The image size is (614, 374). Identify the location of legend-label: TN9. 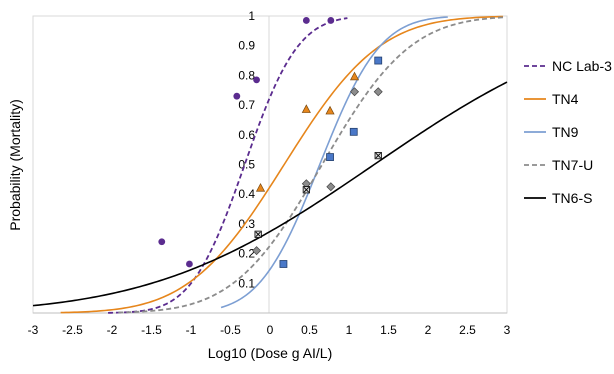
(565, 132).